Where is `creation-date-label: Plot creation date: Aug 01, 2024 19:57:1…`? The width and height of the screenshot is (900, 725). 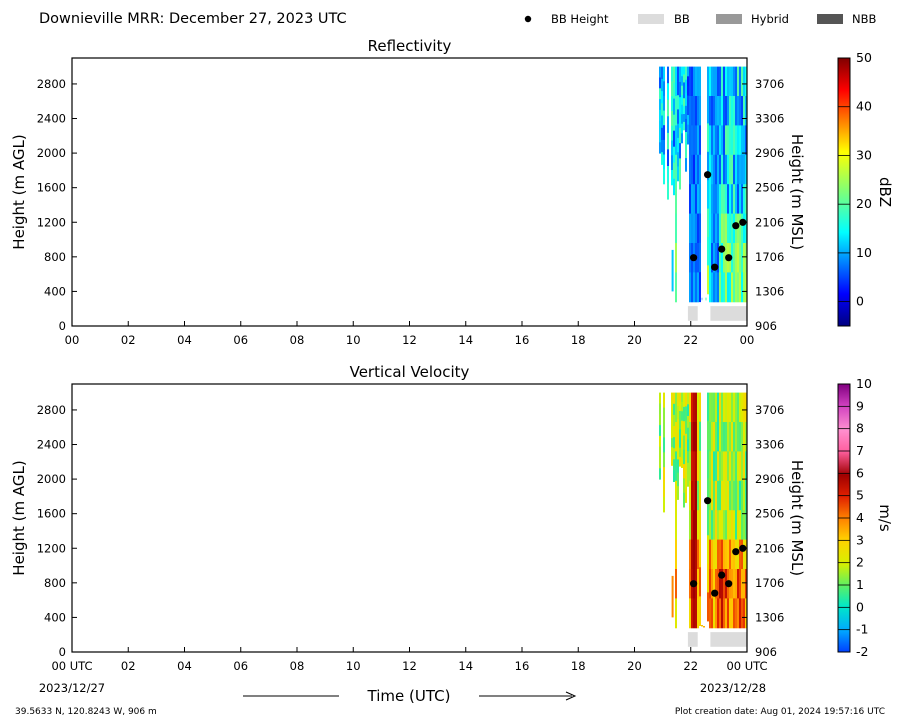 creation-date-label: Plot creation date: Aug 01, 2024 19:57:1… is located at coordinates (780, 712).